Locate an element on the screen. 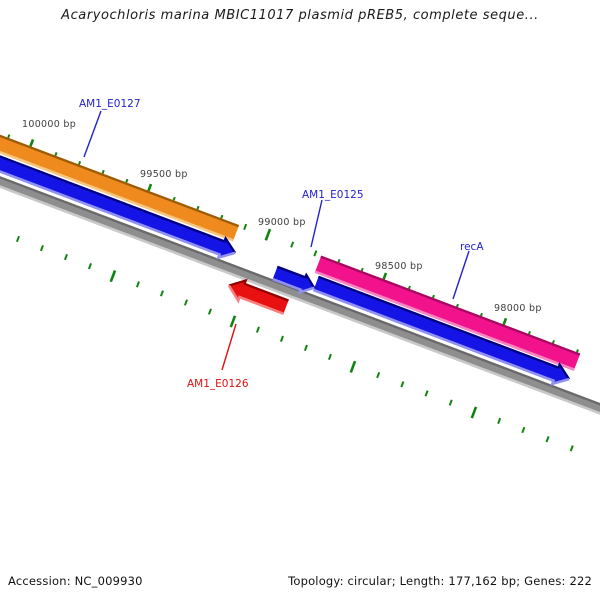  cds-arrow-am1-e0125 is located at coordinates (293, 279).